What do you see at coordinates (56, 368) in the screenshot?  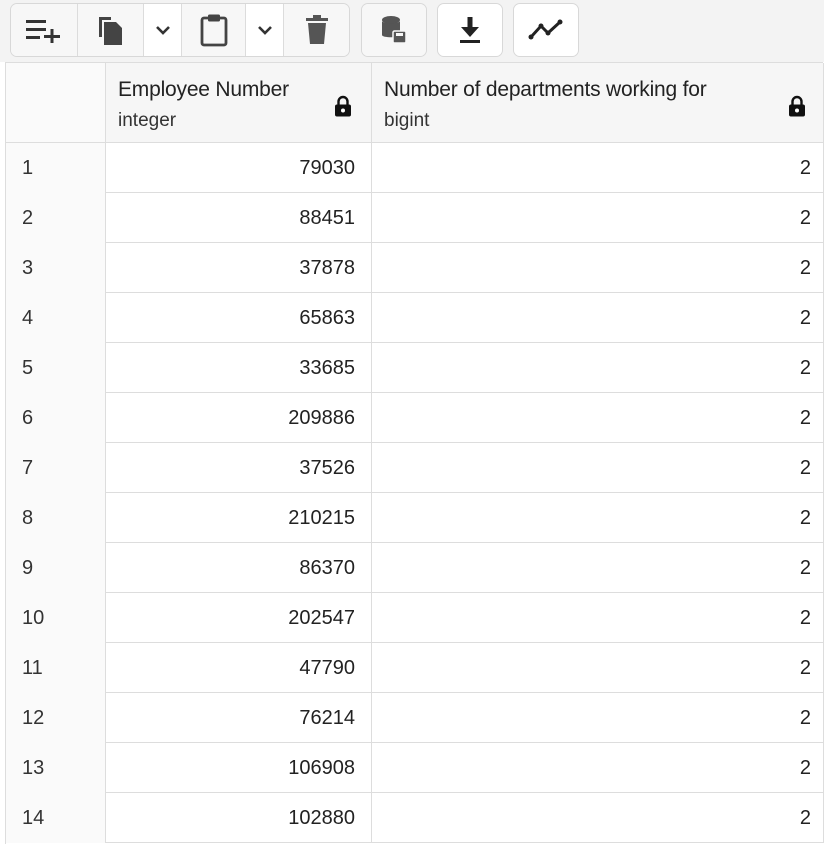 I see `row-number-cell: 5` at bounding box center [56, 368].